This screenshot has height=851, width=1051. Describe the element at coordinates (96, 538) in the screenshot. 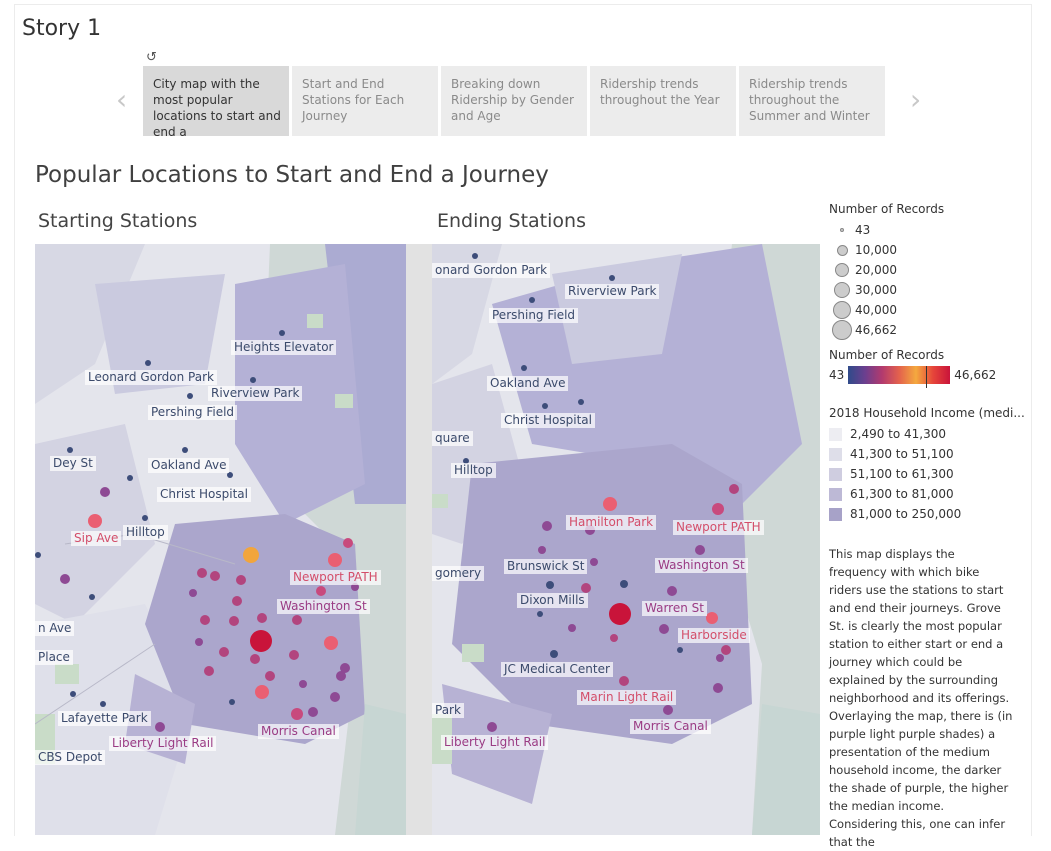

I see `label-sip-ave: Sip Ave` at that location.